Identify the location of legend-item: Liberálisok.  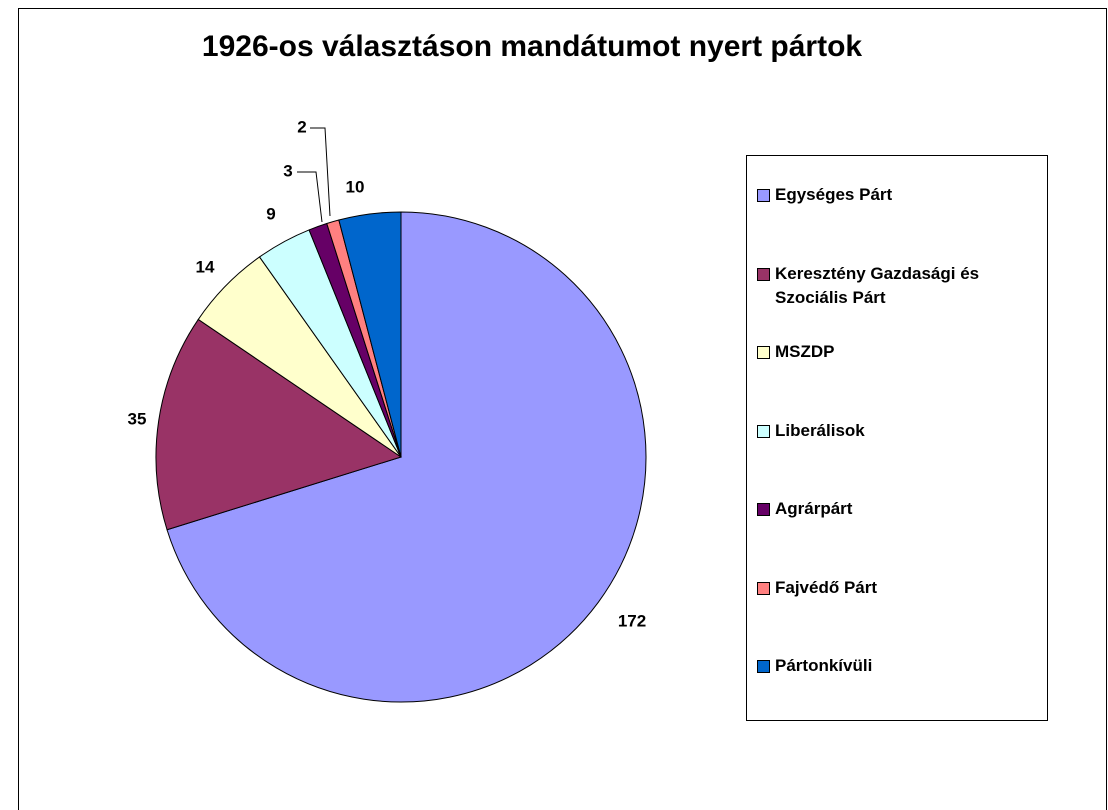
(882, 431).